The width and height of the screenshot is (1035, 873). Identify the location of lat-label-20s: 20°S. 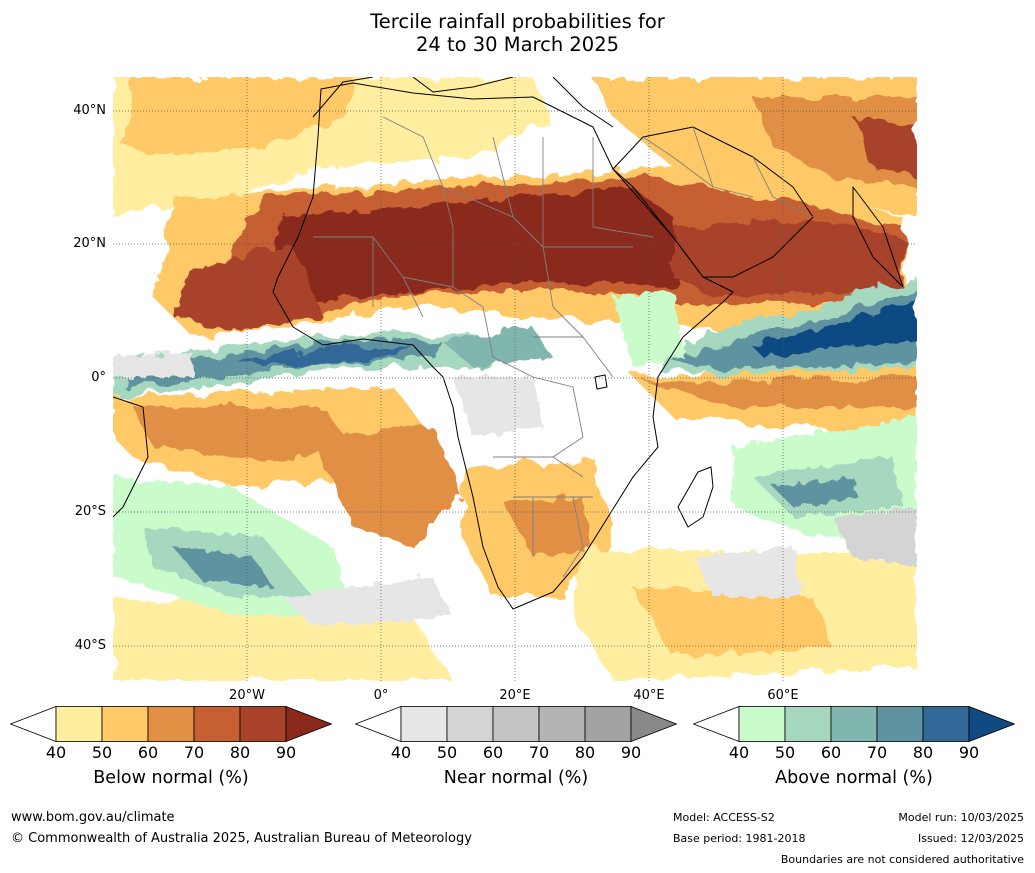
(90, 511).